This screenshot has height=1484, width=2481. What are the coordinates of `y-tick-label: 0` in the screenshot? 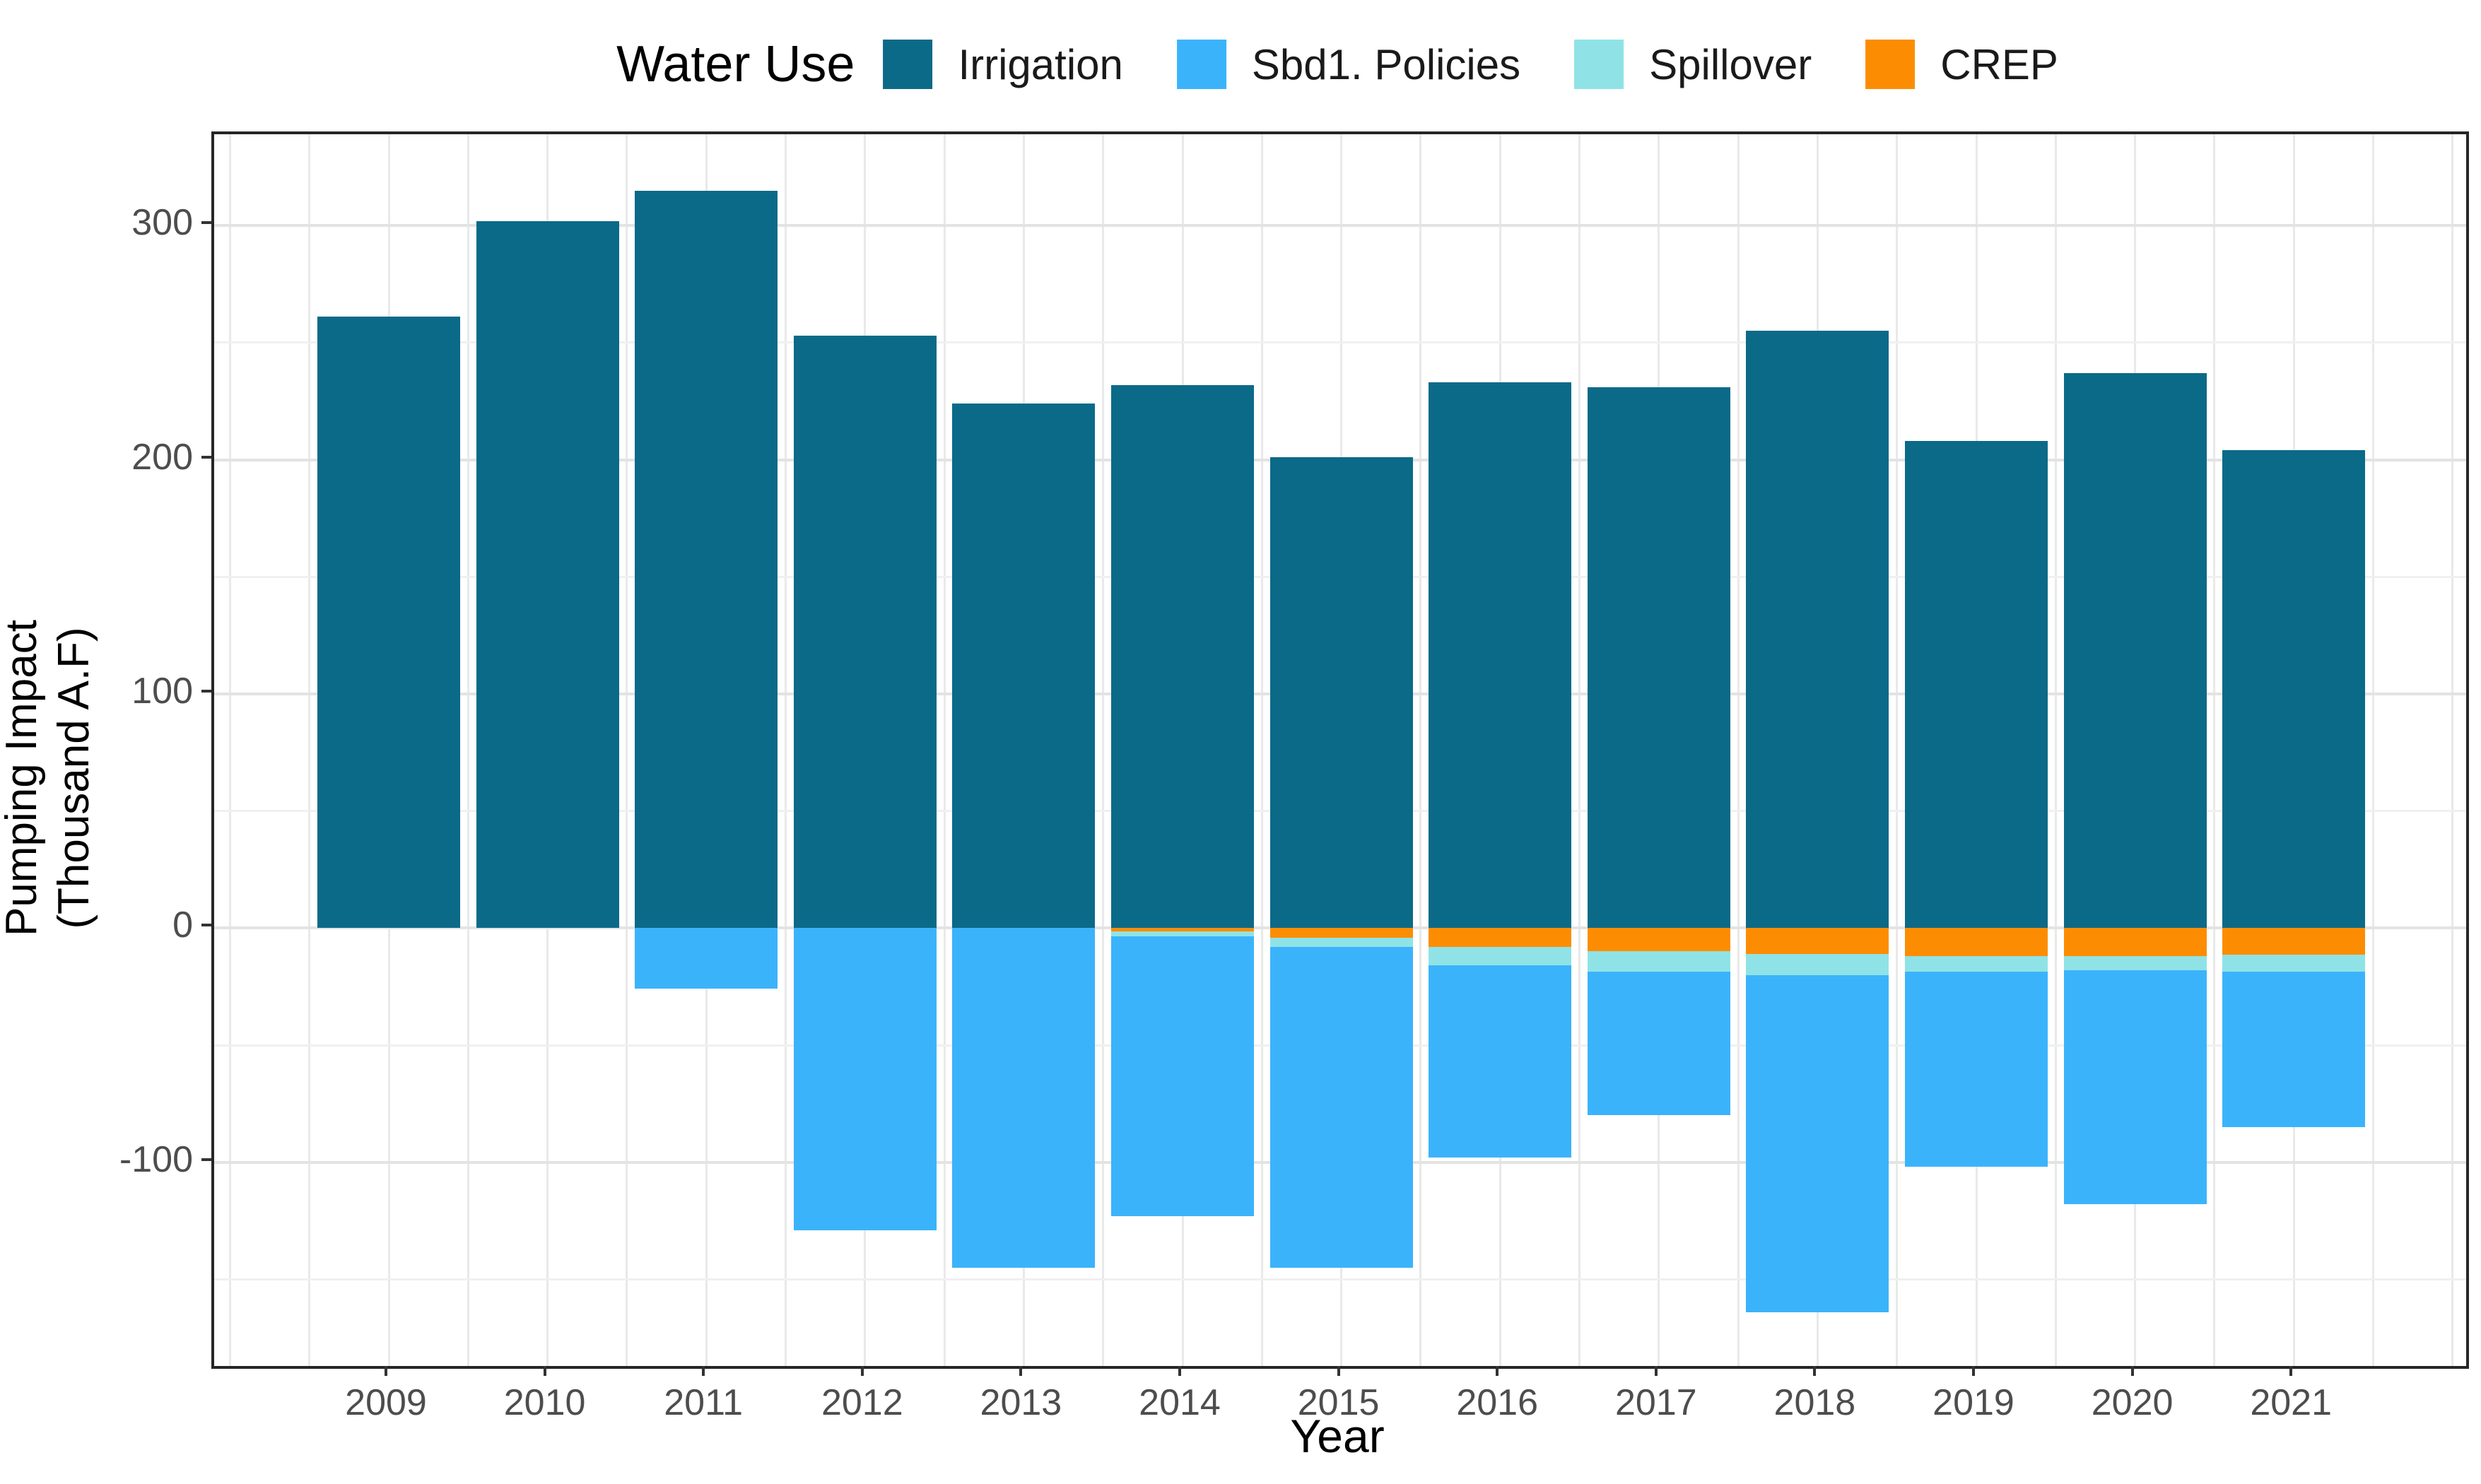 It's located at (182, 925).